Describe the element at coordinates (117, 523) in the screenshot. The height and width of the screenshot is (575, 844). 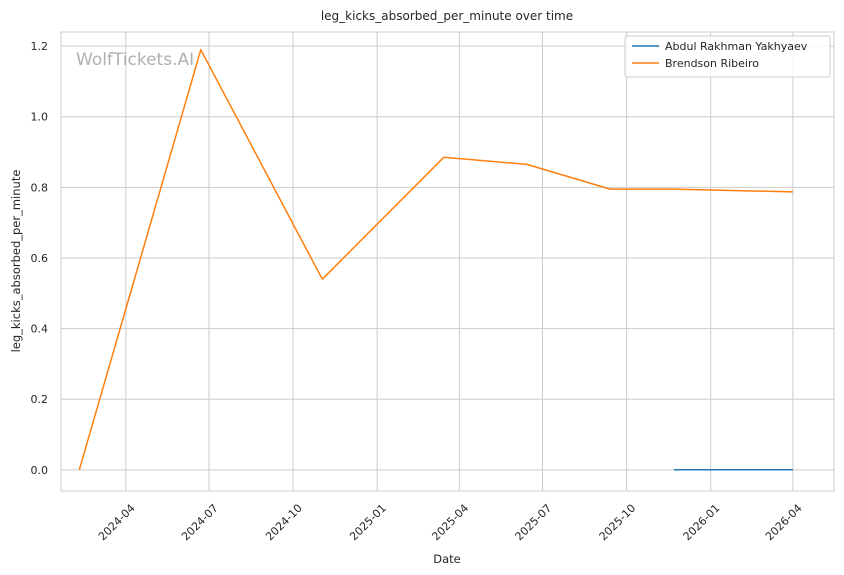
I see `x-tick-label: 2024-04` at that location.